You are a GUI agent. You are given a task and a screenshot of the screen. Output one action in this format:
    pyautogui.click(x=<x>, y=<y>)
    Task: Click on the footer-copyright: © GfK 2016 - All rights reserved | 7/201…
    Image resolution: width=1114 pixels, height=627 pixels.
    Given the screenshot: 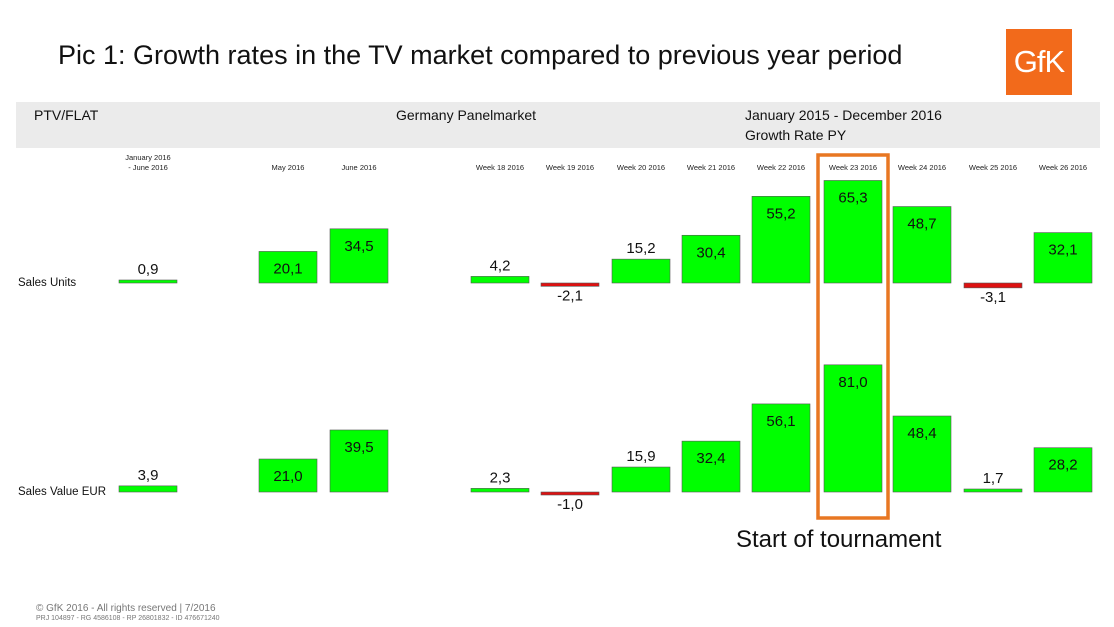 What is the action you would take?
    pyautogui.click(x=126, y=608)
    